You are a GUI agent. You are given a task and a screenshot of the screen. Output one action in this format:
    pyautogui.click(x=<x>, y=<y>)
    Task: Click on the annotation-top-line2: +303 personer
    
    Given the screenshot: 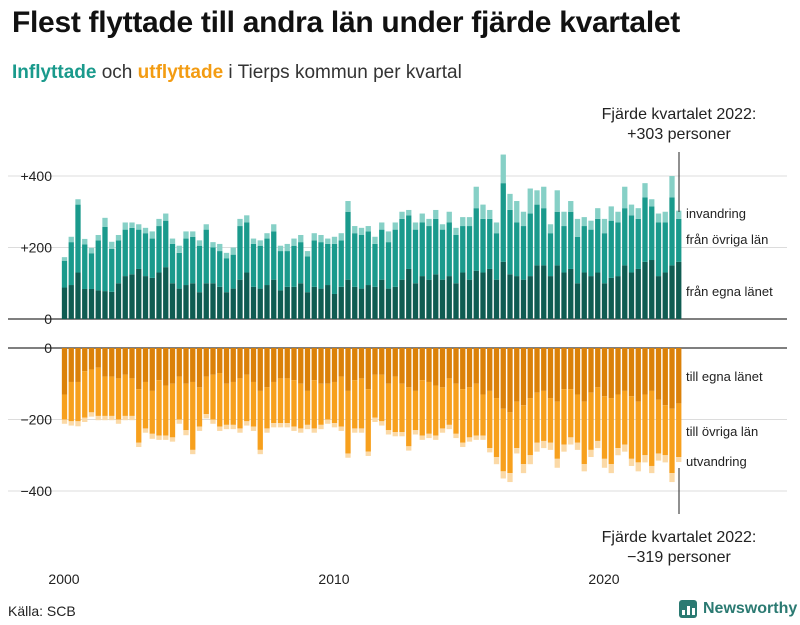 What is the action you would take?
    pyautogui.click(x=679, y=134)
    